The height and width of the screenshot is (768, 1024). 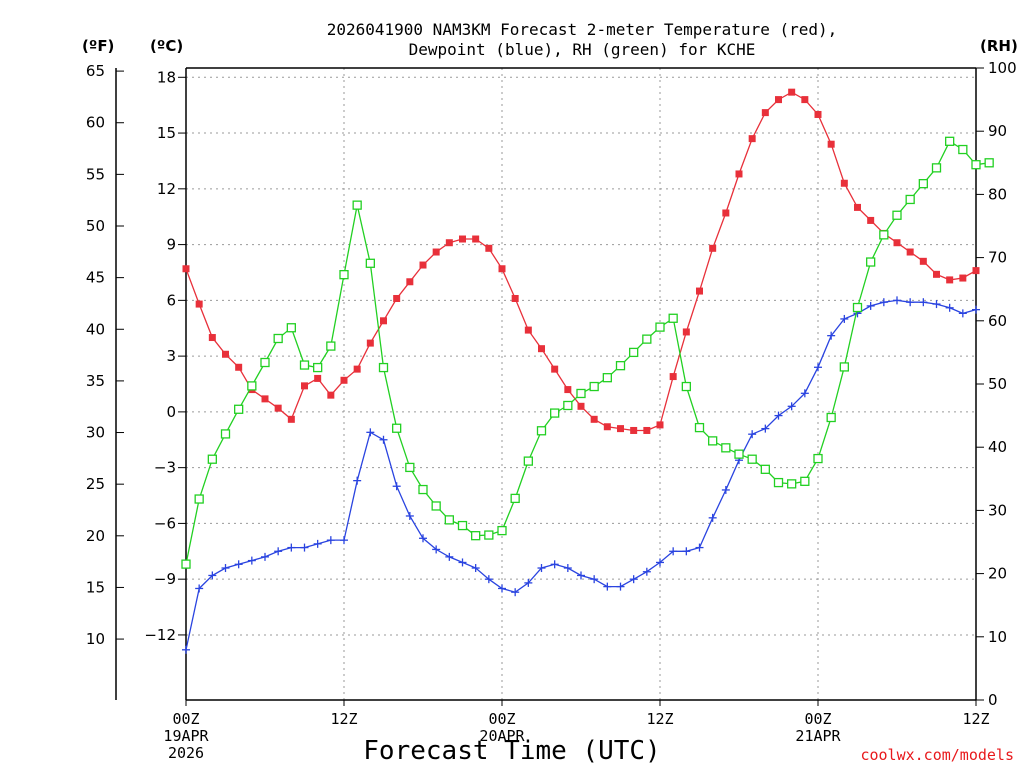 I want to click on fahrenheit-tick-label: 15, so click(x=95, y=587).